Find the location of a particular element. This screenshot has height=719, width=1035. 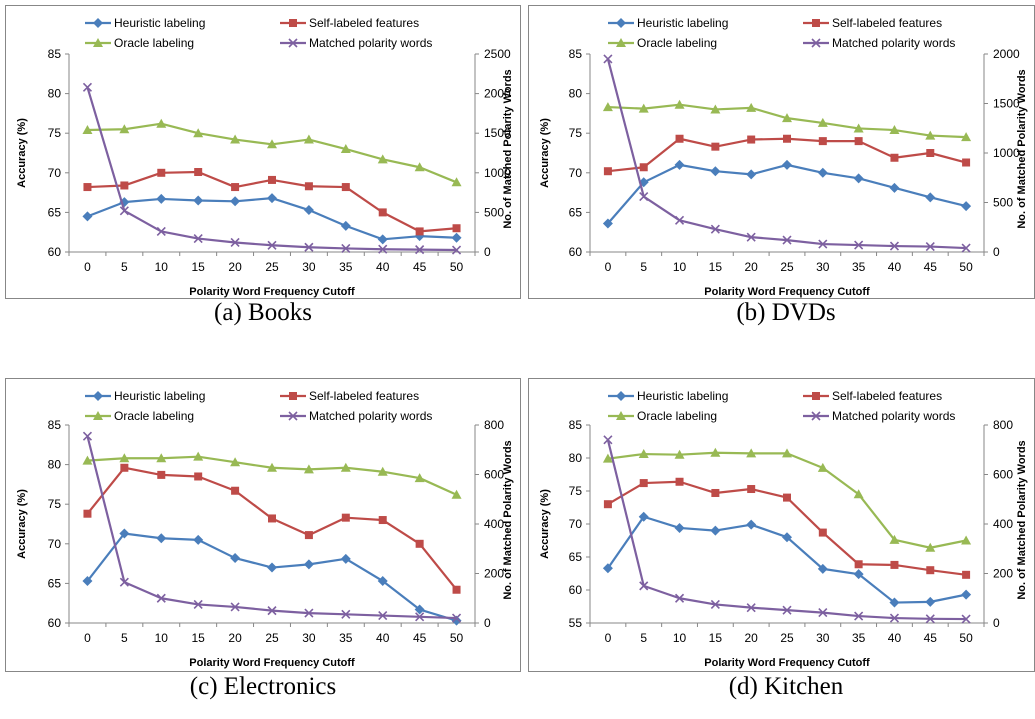

legend-item: Matched polarity words is located at coordinates (356, 416).